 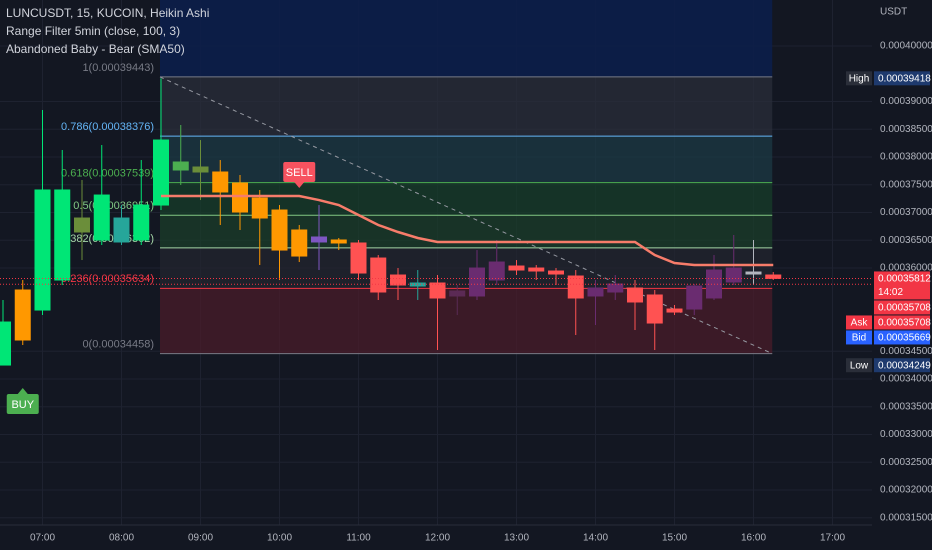 What do you see at coordinates (107, 174) in the screenshot?
I see `fib-level-label: 0.618(0.00037539)` at bounding box center [107, 174].